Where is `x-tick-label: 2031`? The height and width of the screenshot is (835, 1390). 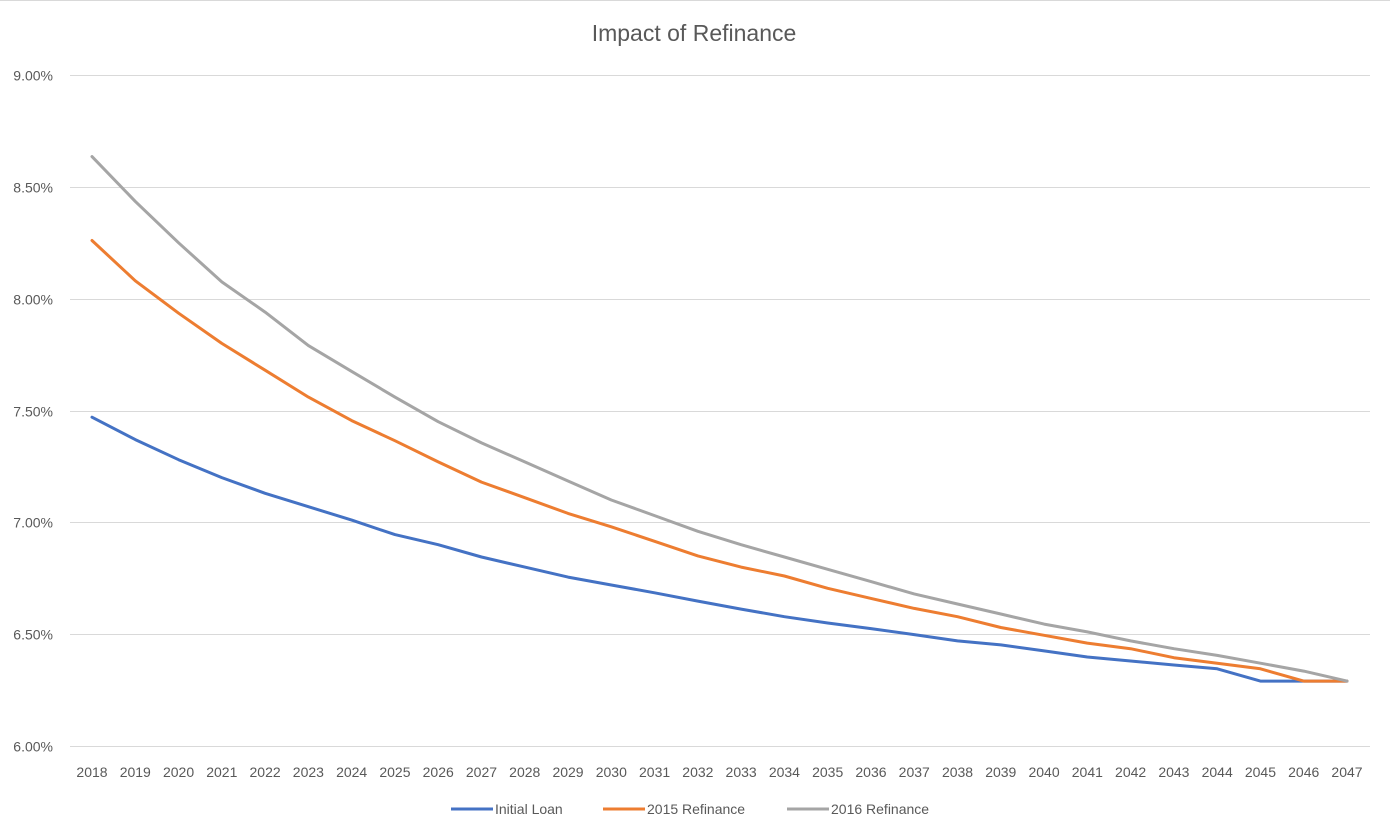
x-tick-label: 2031 is located at coordinates (654, 772).